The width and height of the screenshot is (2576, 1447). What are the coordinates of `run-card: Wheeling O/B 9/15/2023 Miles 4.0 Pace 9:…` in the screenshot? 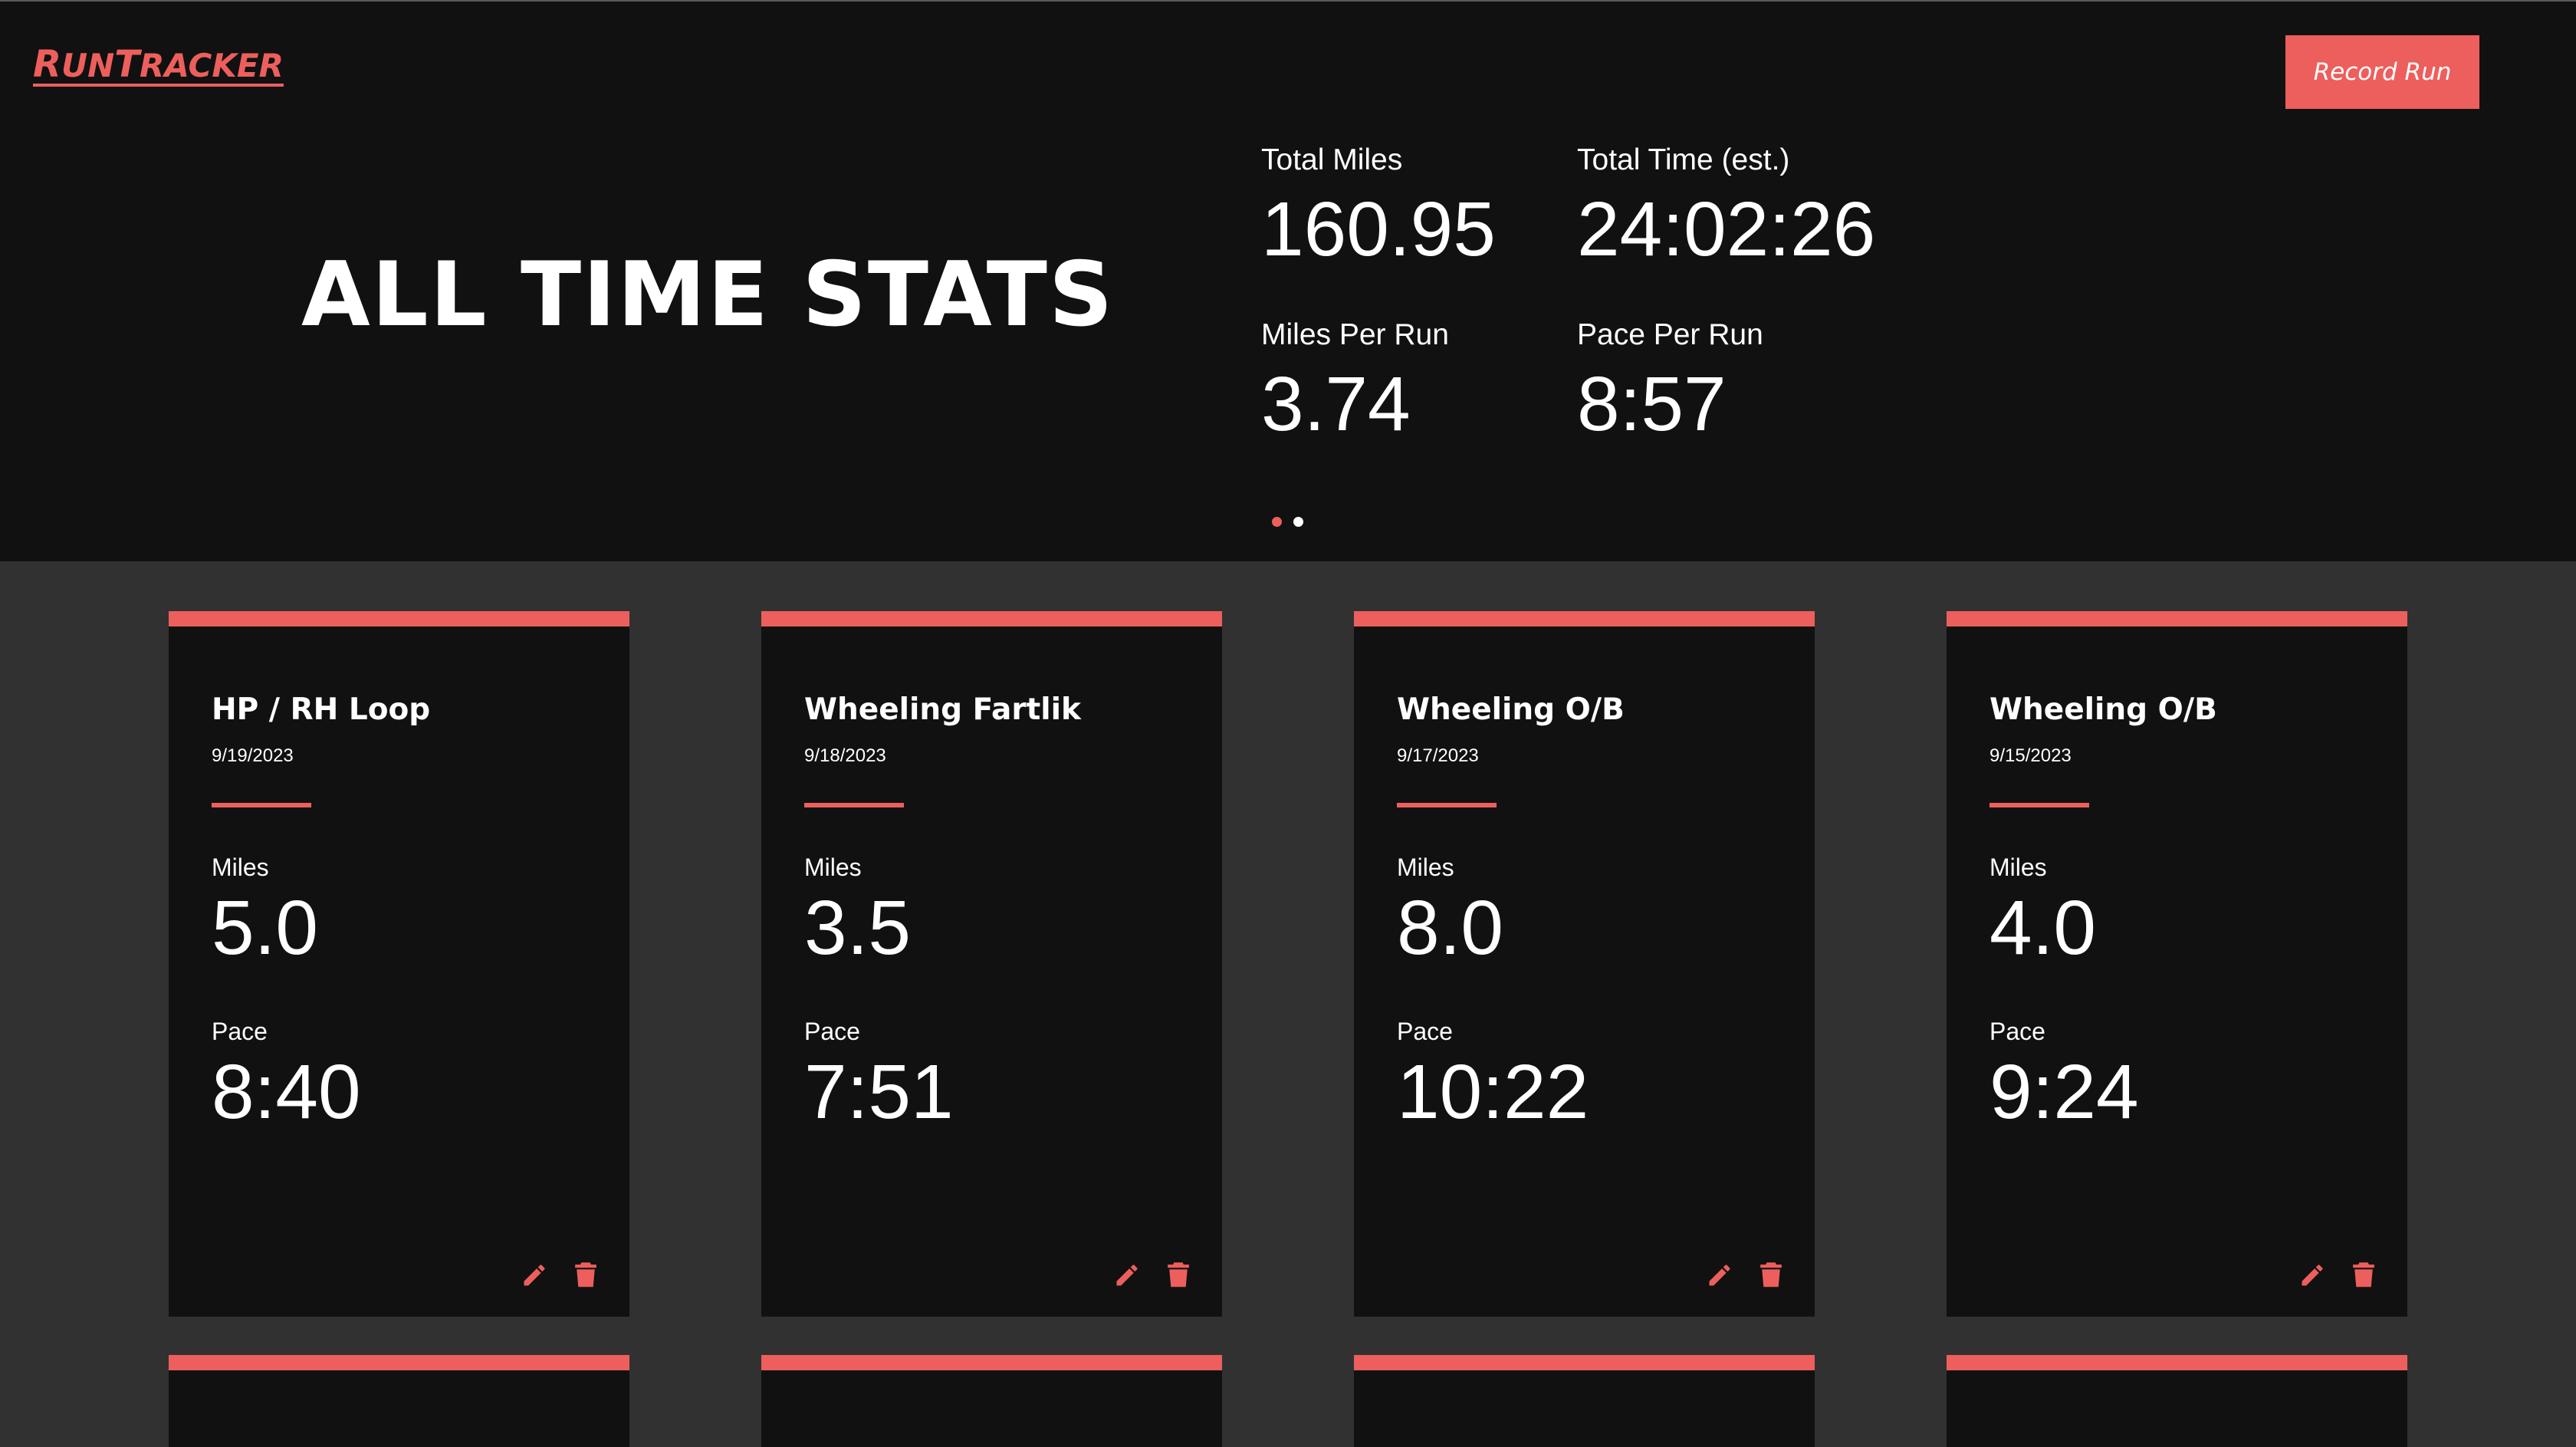 It's located at (2177, 964).